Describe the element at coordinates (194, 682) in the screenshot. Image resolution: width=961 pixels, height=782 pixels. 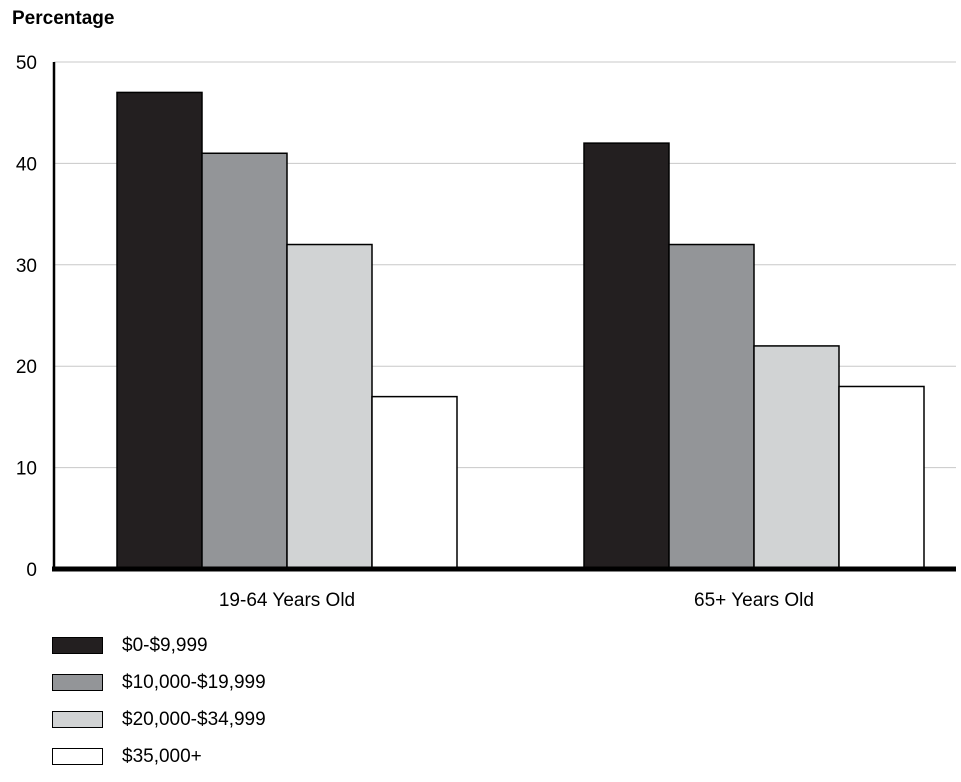
I see `legend-label: $10,000-$19,999` at that location.